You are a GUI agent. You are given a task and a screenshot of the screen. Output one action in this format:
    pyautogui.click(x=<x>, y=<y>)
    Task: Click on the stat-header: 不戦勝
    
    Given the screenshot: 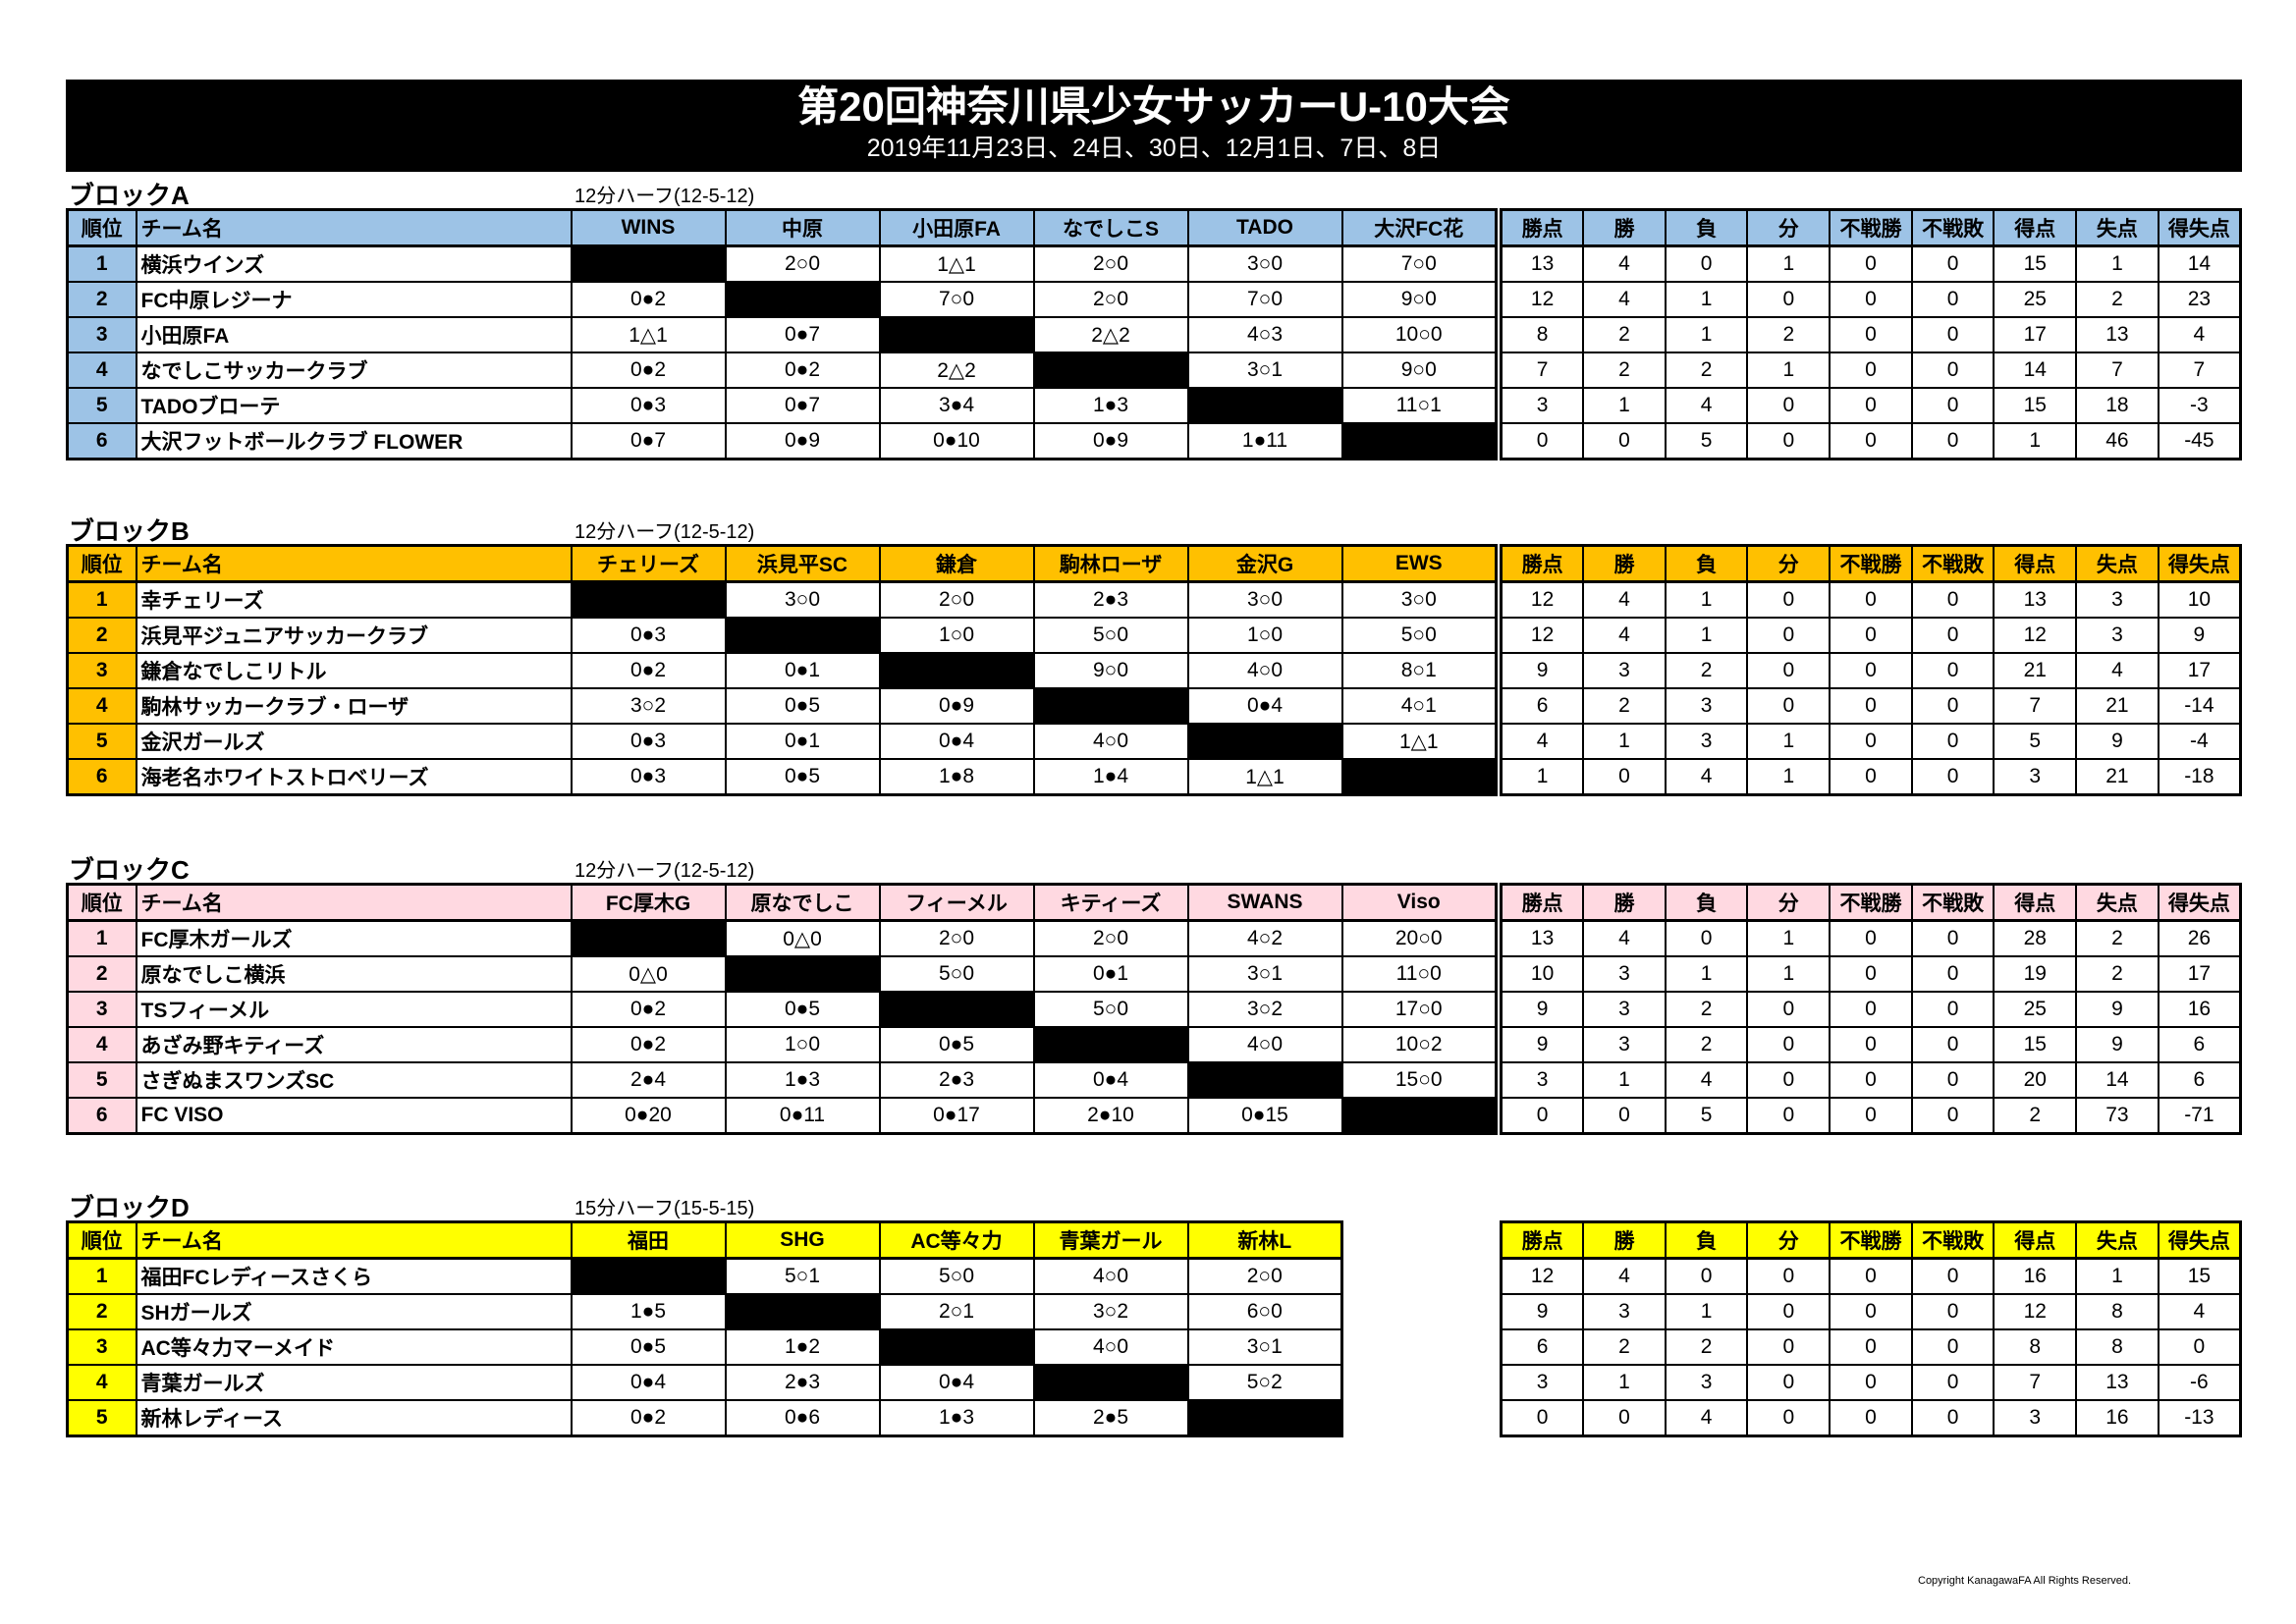 What is the action you would take?
    pyautogui.click(x=1871, y=1240)
    